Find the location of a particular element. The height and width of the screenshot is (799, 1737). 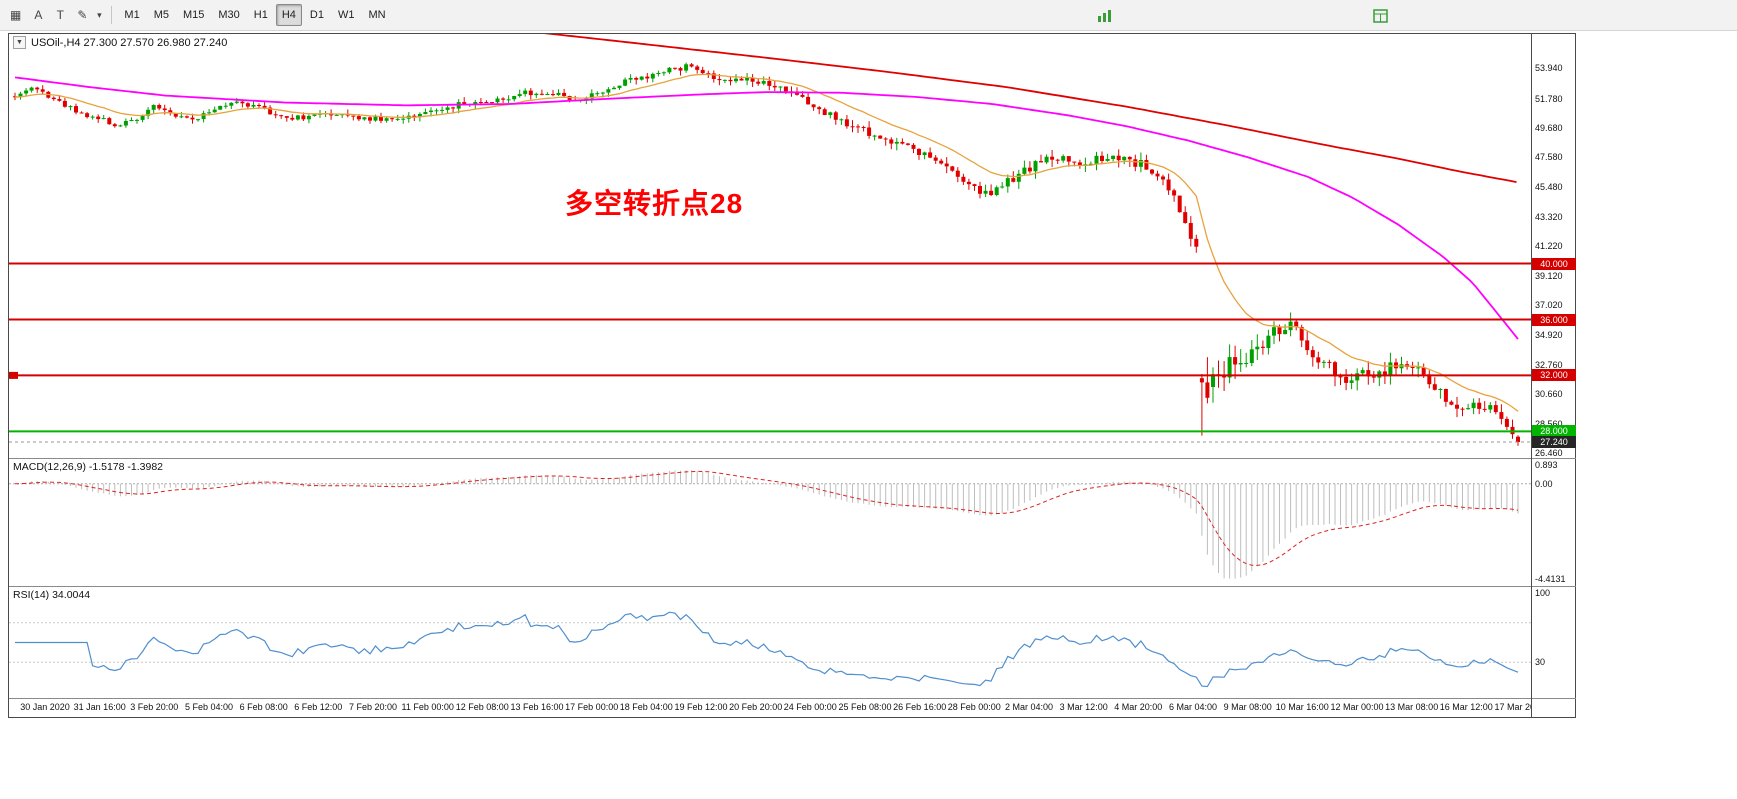

macd-chart-canvas is located at coordinates (770, 522).